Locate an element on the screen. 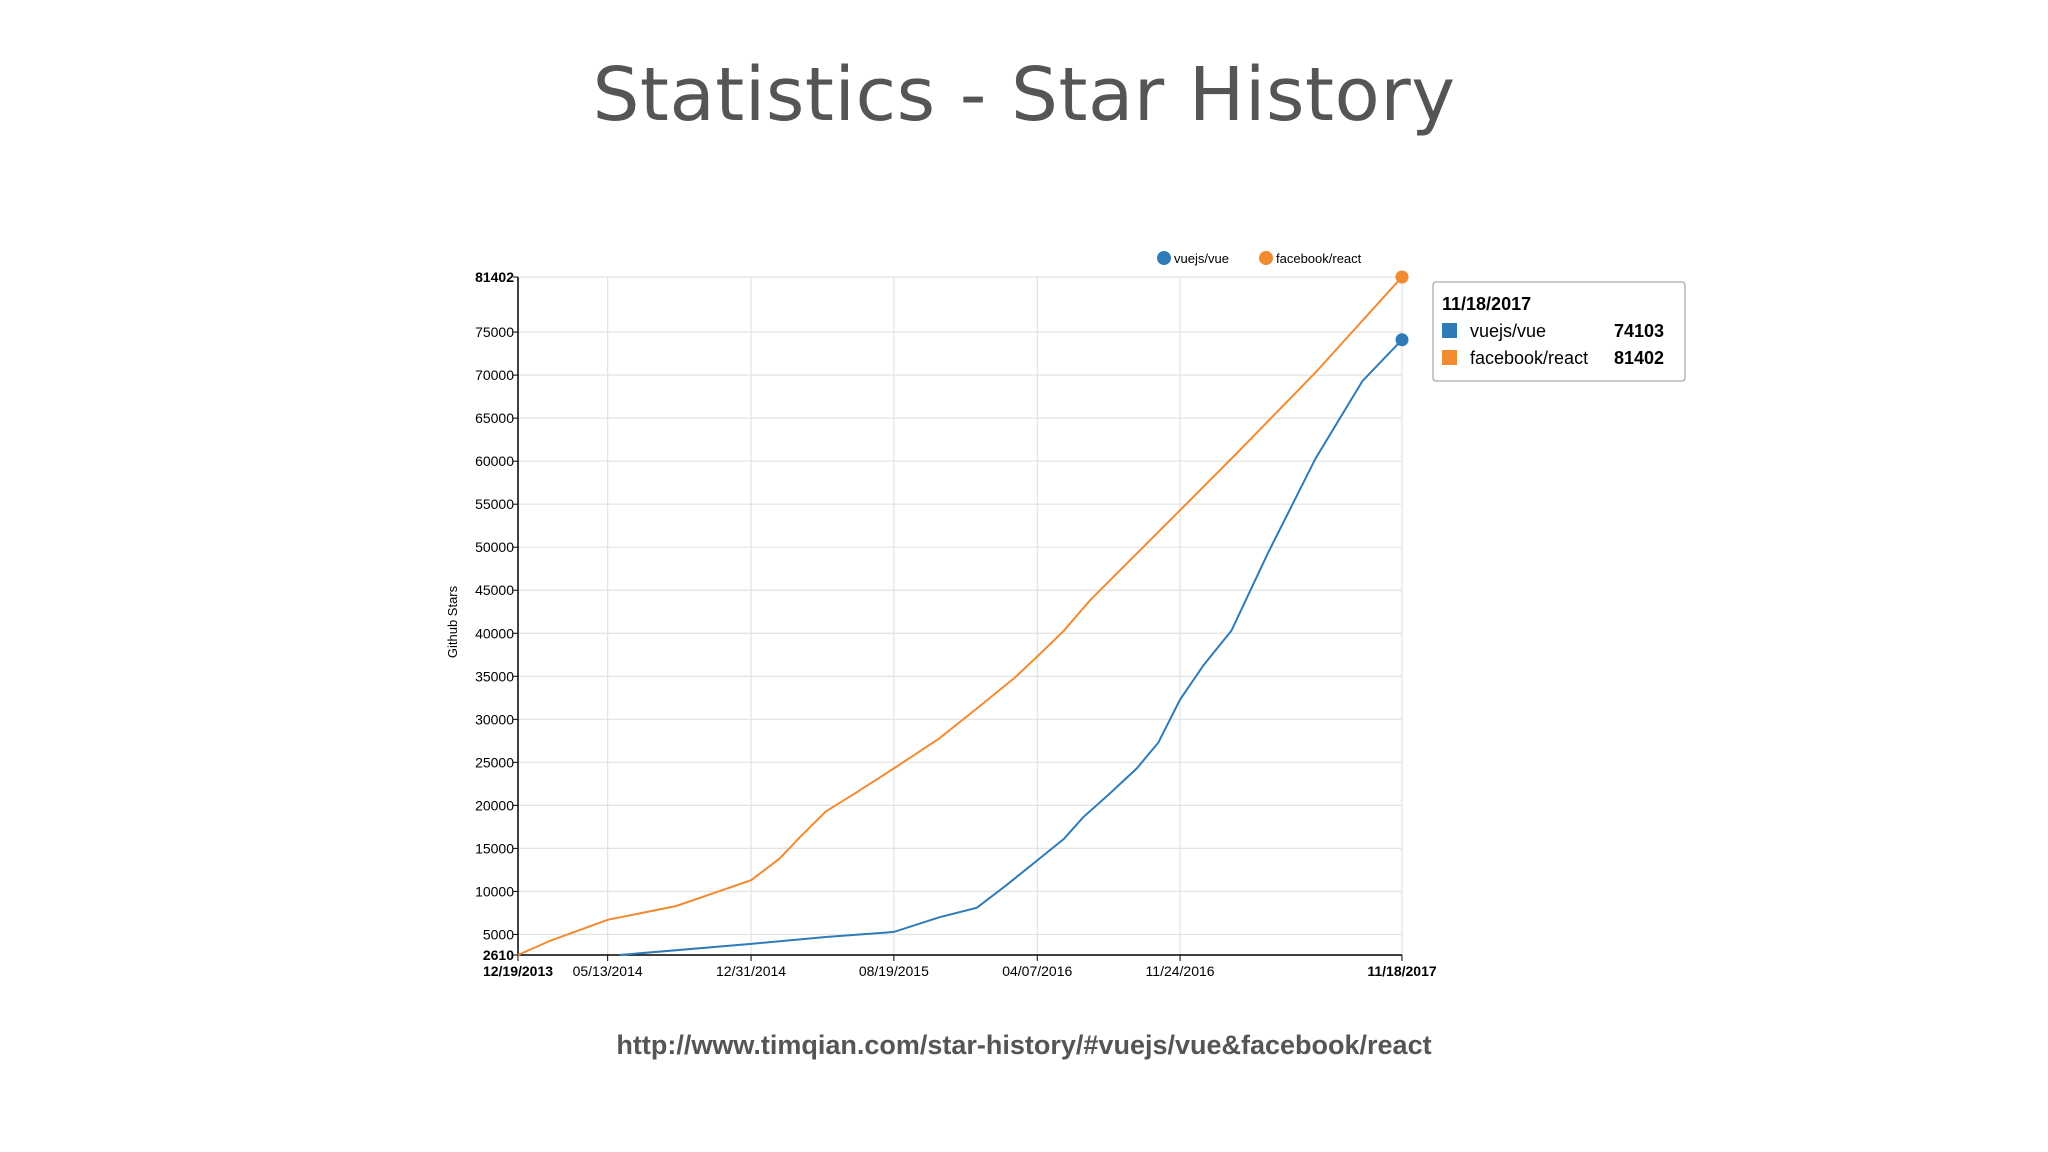 This screenshot has height=1152, width=2048. y-tick-label: 81402 is located at coordinates (494, 277).